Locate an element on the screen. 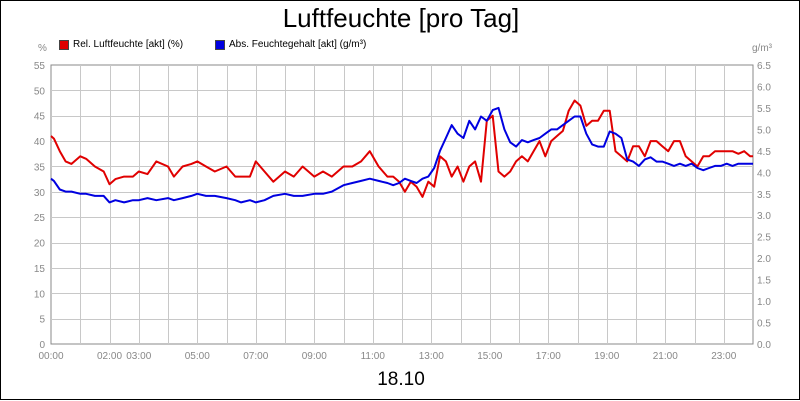 The height and width of the screenshot is (401, 800). x-tick-label: 05:00 is located at coordinates (197, 356).